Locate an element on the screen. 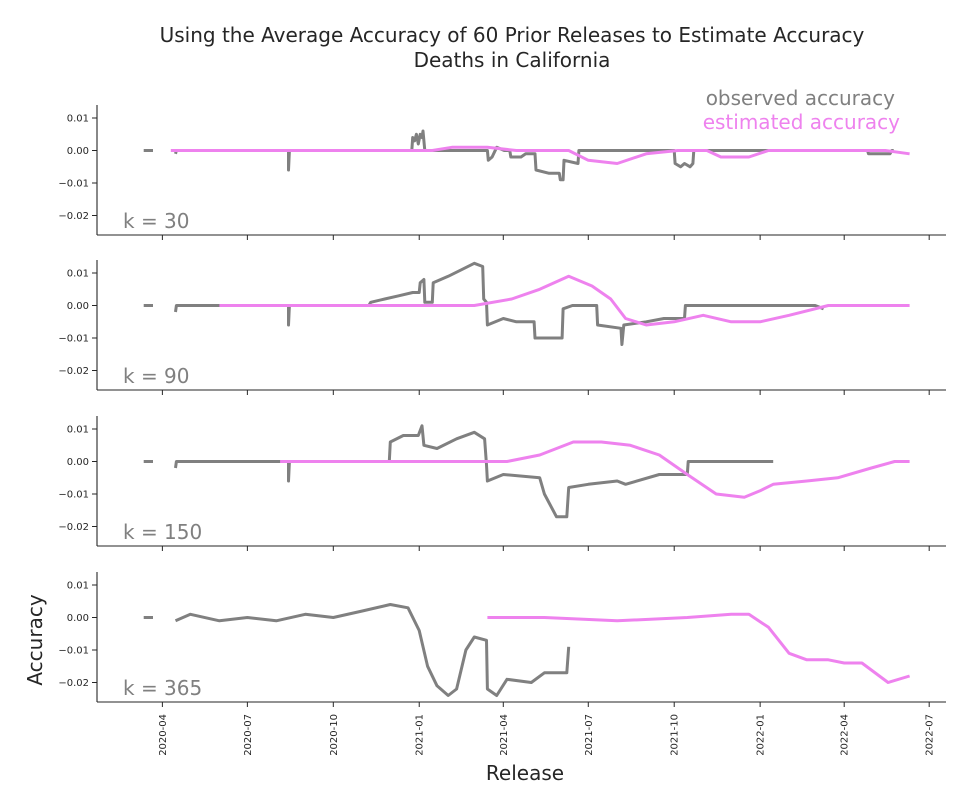 Image resolution: width=980 pixels, height=811 pixels. x-tick-label: 2022-04 is located at coordinates (845, 735).